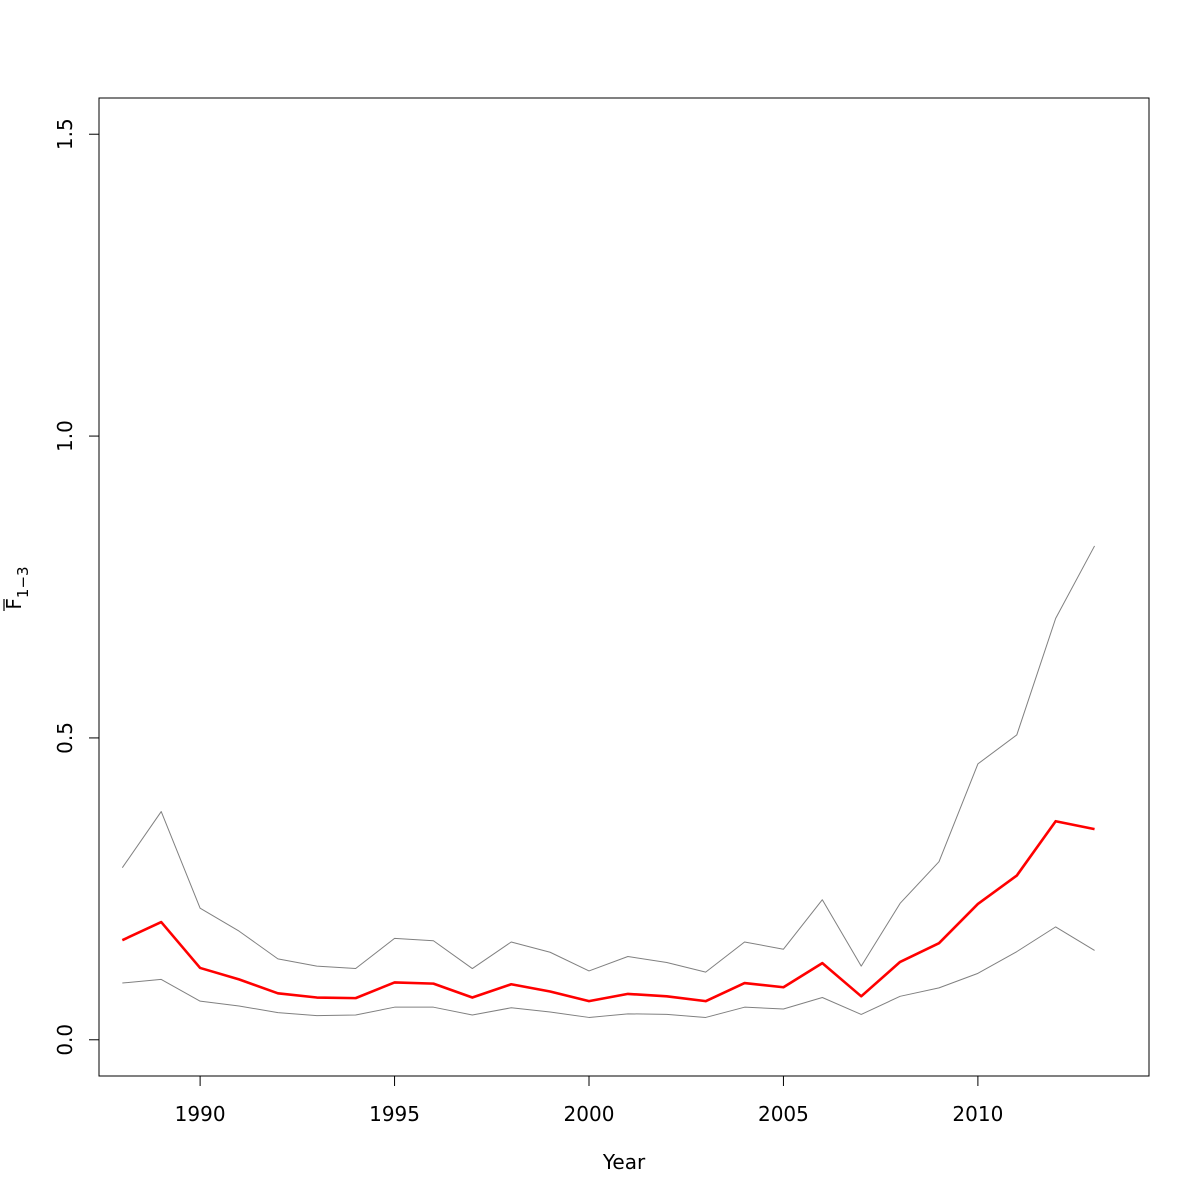  I want to click on y-tick-label: 0.5, so click(65, 738).